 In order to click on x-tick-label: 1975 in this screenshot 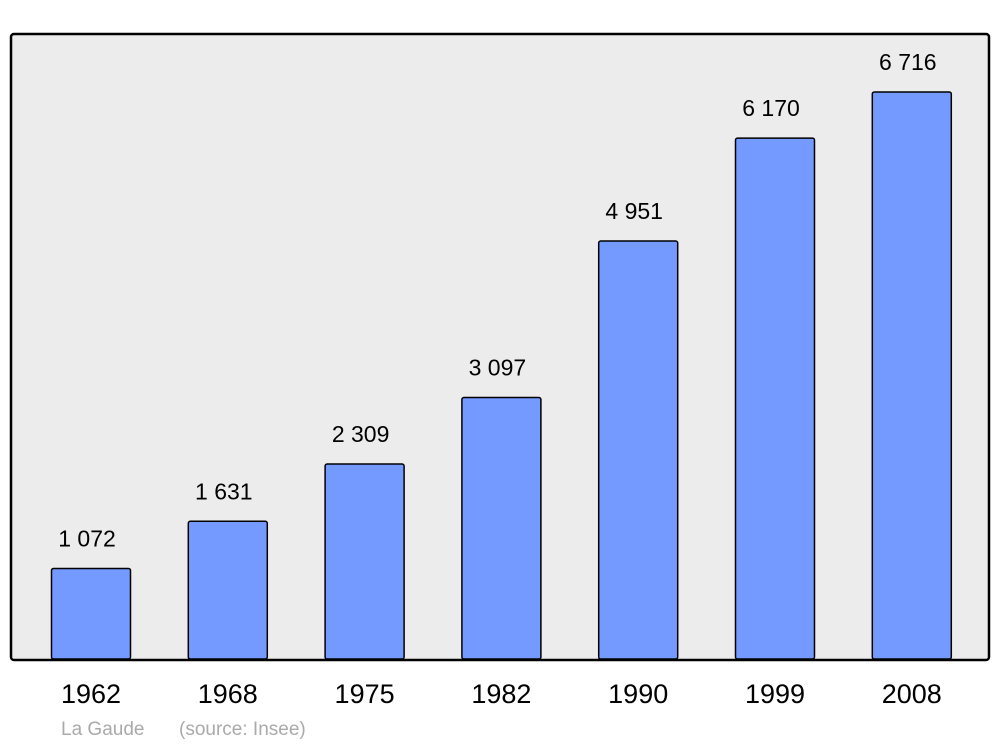, I will do `click(365, 694)`.